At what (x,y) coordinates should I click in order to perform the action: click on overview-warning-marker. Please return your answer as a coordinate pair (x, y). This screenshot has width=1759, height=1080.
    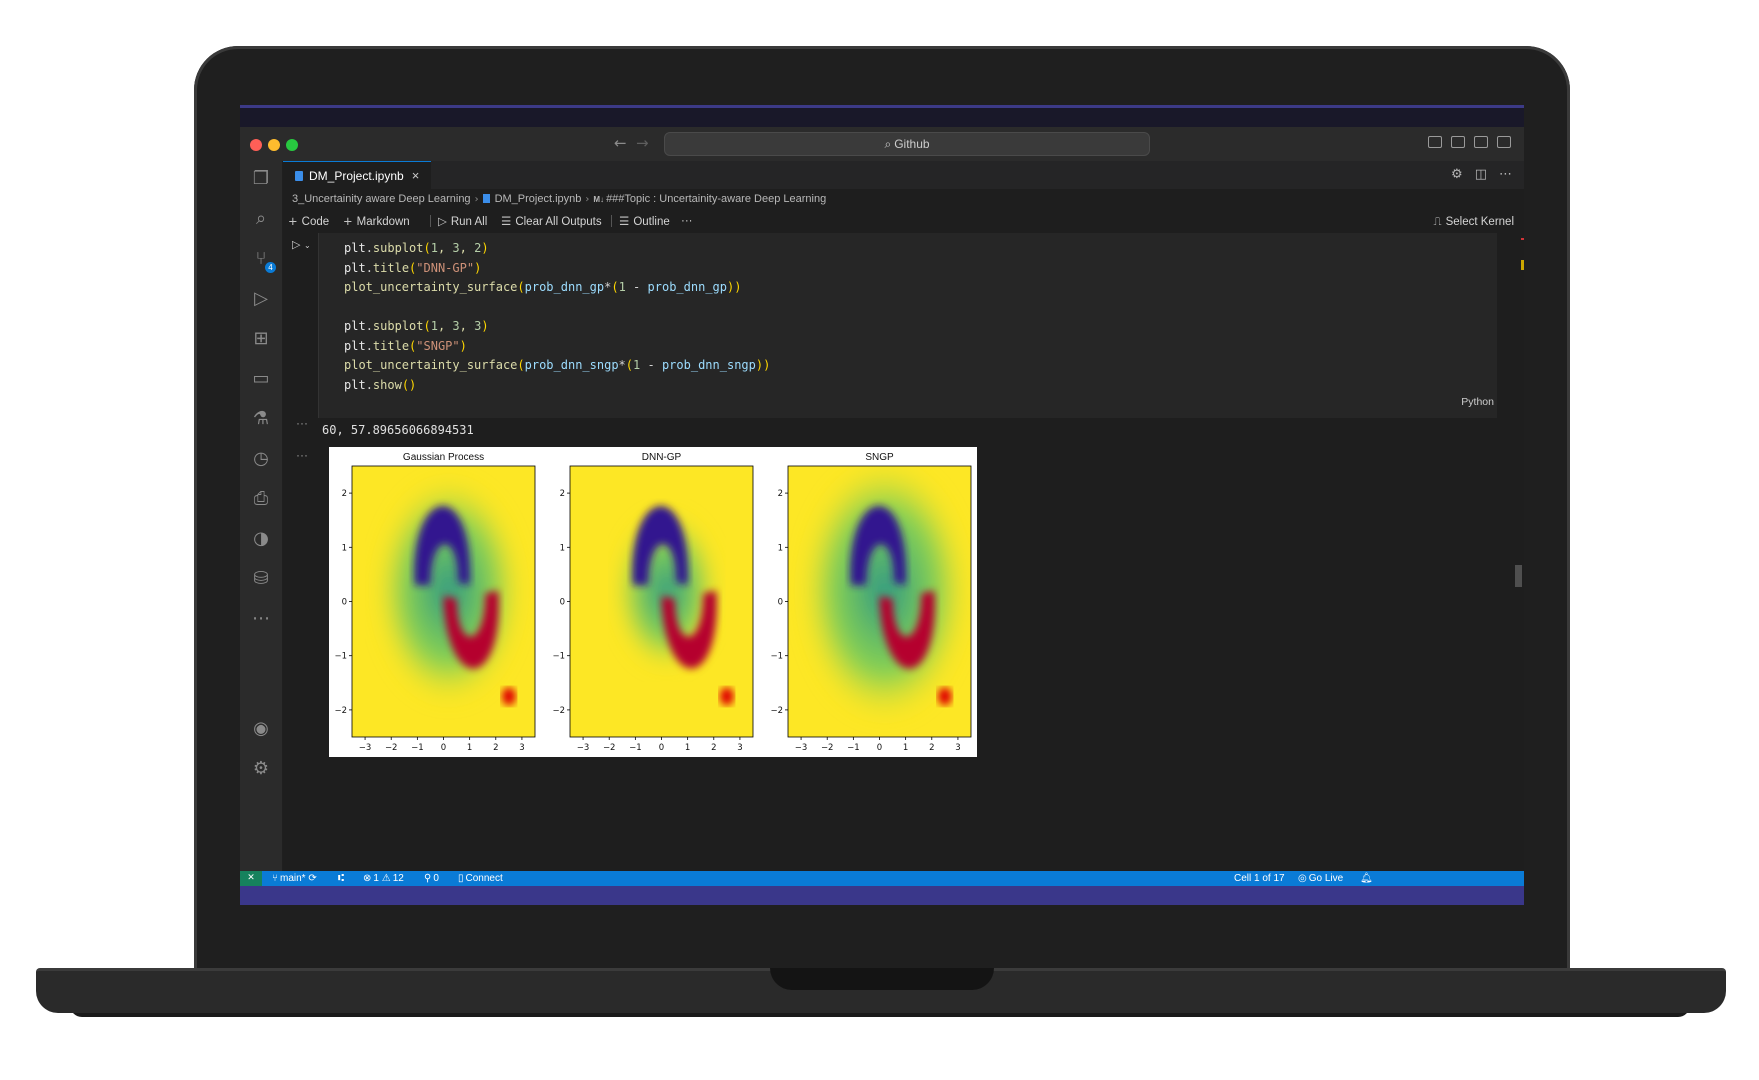
    Looking at the image, I should click on (1522, 265).